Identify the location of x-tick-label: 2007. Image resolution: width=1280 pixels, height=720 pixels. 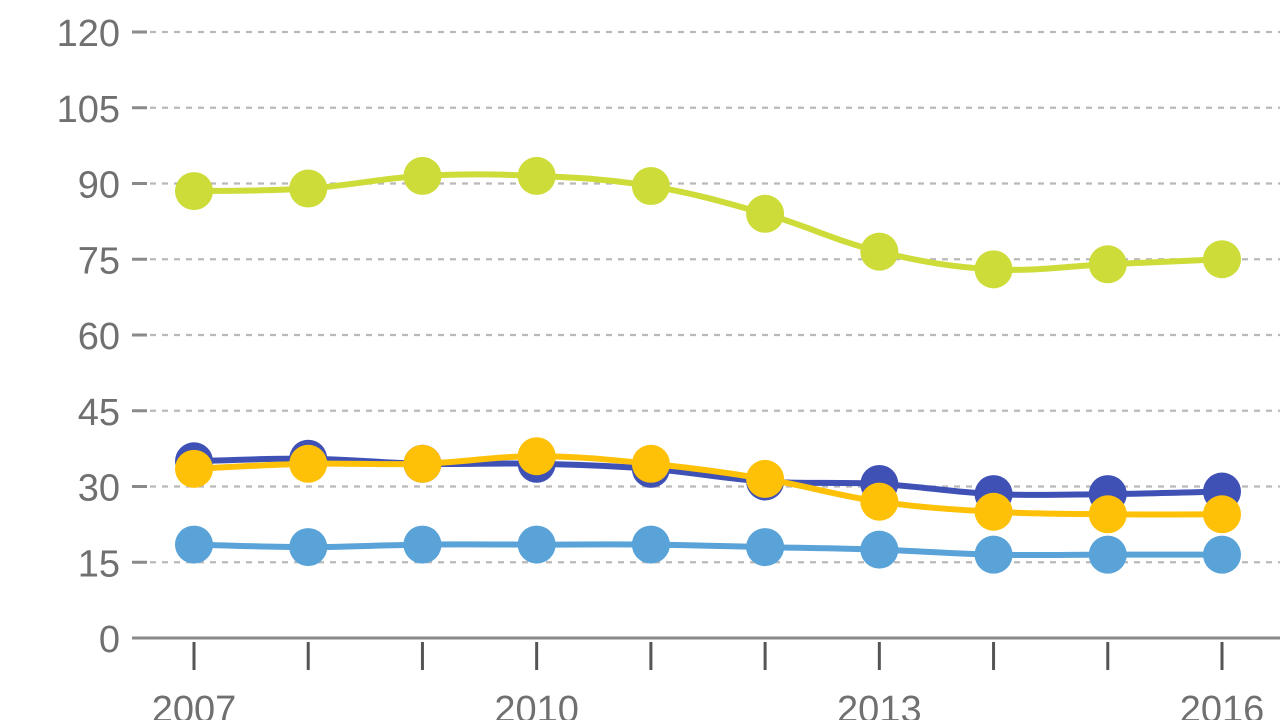
(194, 704).